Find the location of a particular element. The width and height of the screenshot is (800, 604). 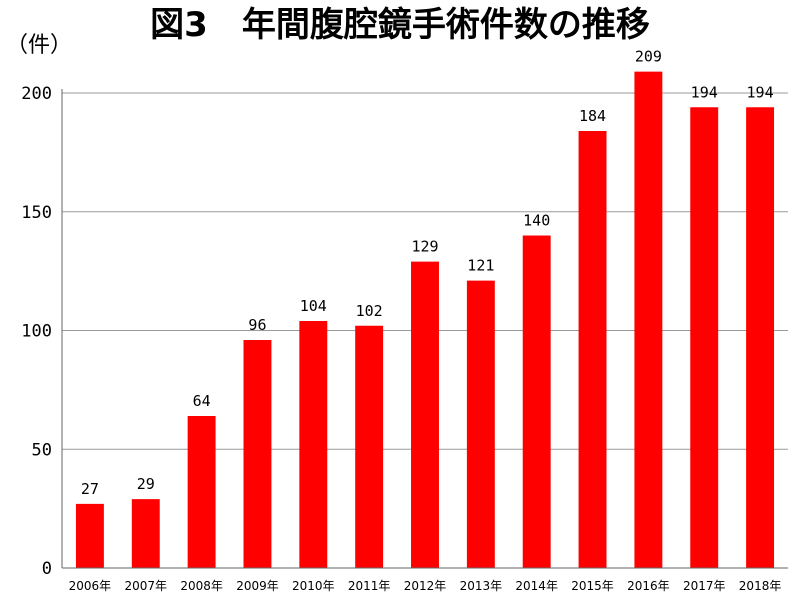

data-label: 184 is located at coordinates (592, 116).